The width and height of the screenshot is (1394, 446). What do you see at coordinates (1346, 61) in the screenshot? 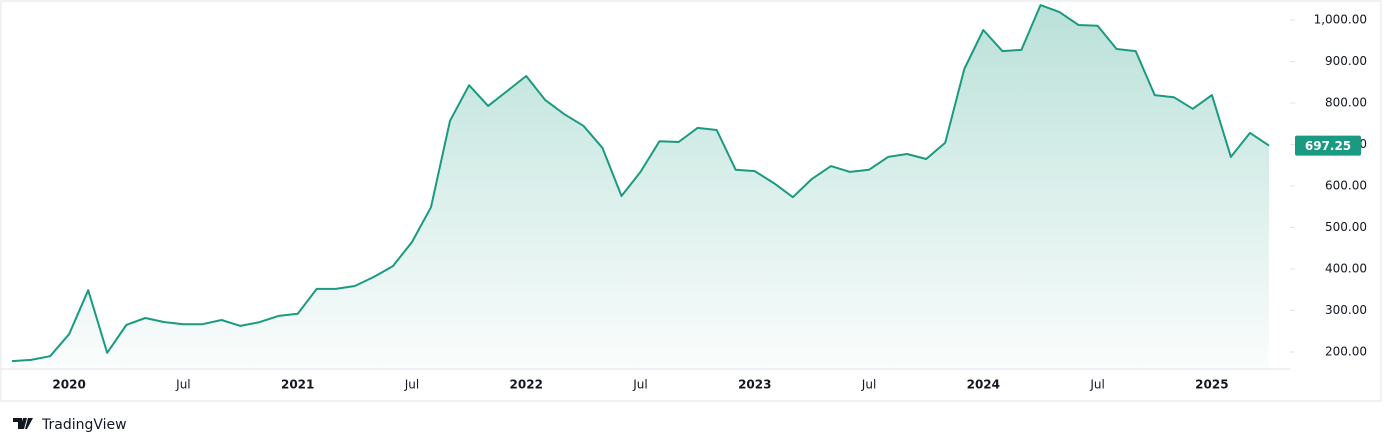
I see `y-tick-label: 900.00` at bounding box center [1346, 61].